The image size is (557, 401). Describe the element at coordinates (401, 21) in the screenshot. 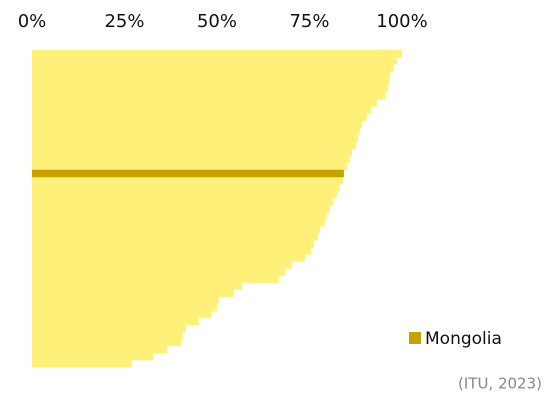

I see `x-tick-label: 100%` at that location.